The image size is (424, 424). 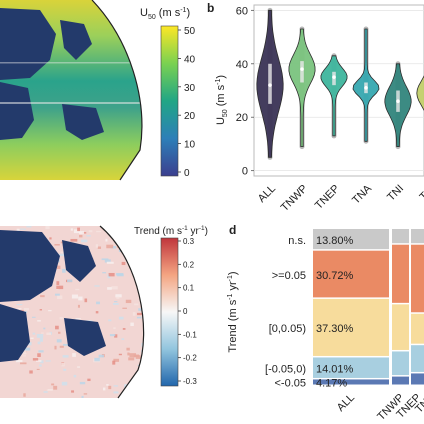 What do you see at coordinates (221, 77) in the screenshot?
I see `ylabel-b-part: )` at bounding box center [221, 77].